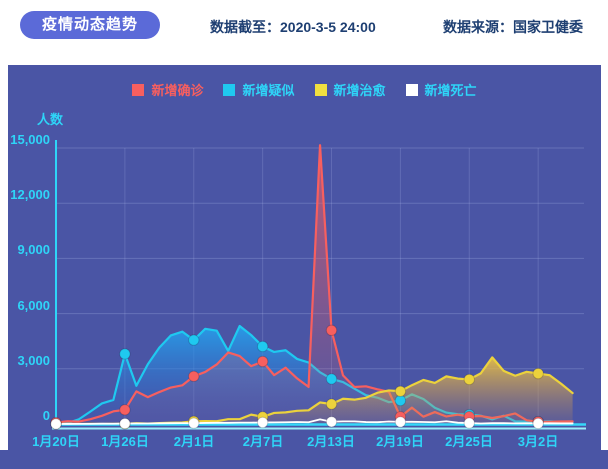 The height and width of the screenshot is (469, 608). Describe the element at coordinates (331, 441) in the screenshot. I see `x-tick-feb13: 2月13日` at that location.